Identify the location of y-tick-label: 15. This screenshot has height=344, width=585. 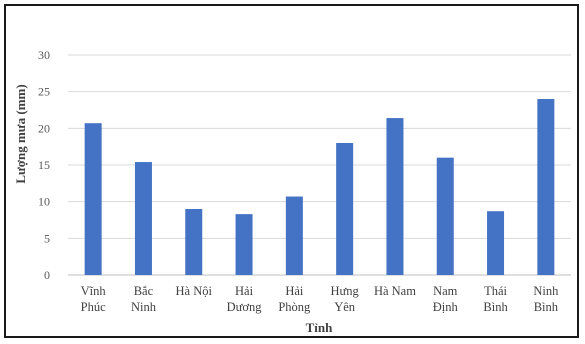
(44, 165).